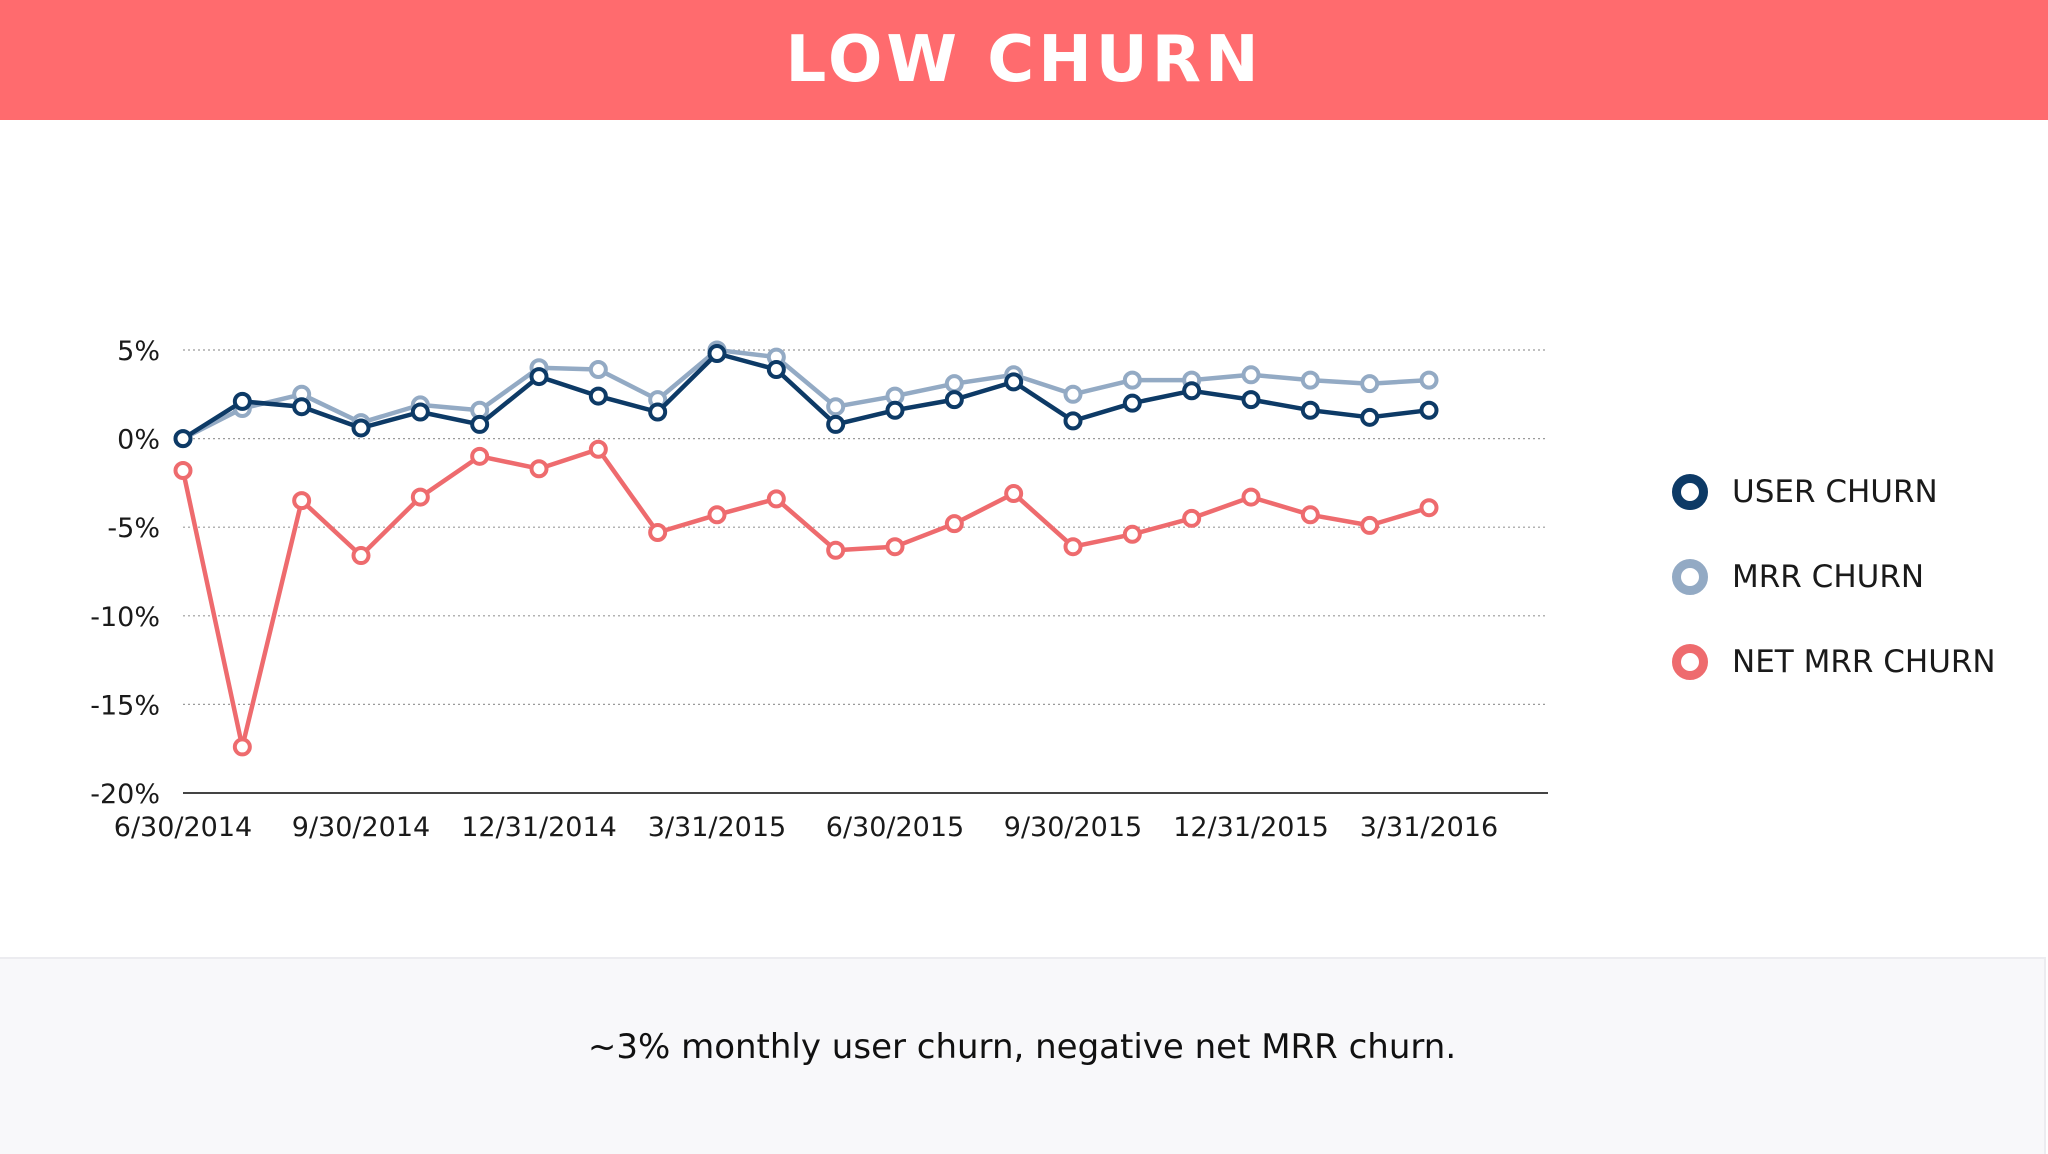  Describe the element at coordinates (717, 827) in the screenshot. I see `x-tick-label: 3/31/2015` at that location.